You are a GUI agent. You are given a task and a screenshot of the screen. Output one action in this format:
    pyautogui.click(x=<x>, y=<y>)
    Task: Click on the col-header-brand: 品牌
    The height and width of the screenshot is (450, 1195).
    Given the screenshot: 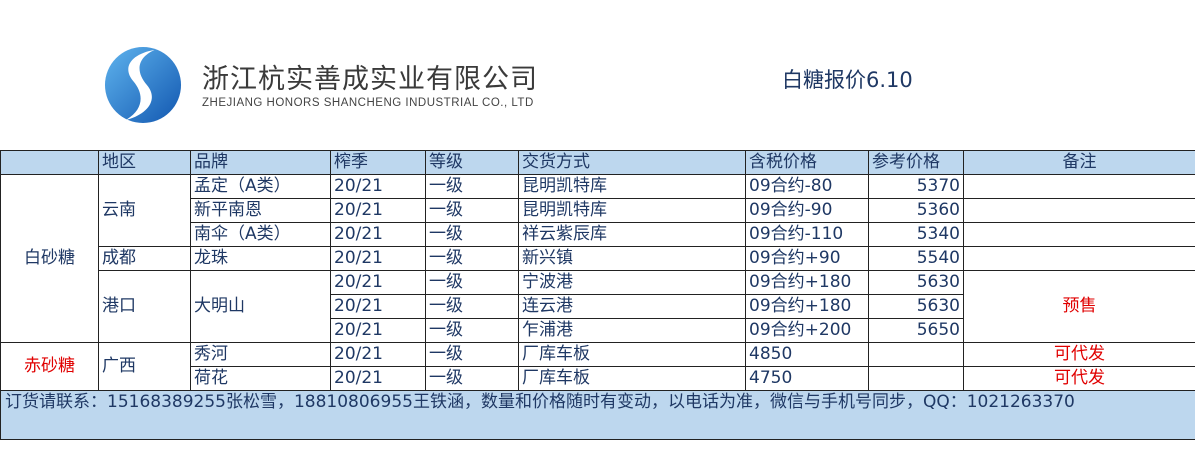 What is the action you would take?
    pyautogui.click(x=260, y=162)
    